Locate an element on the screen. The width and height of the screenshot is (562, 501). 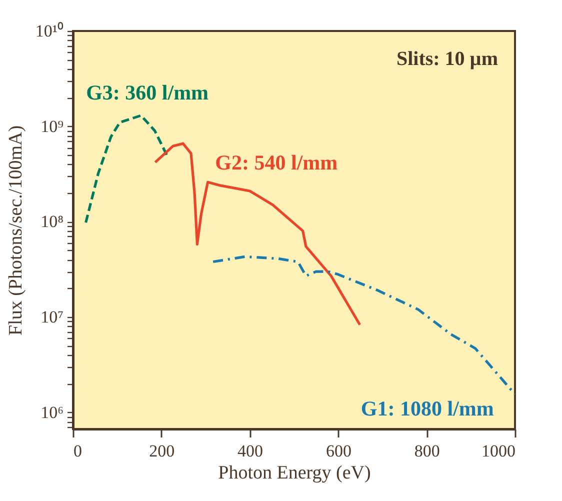
y-axis-title: Flux (Photons/sec./100mA) is located at coordinates (15, 230).